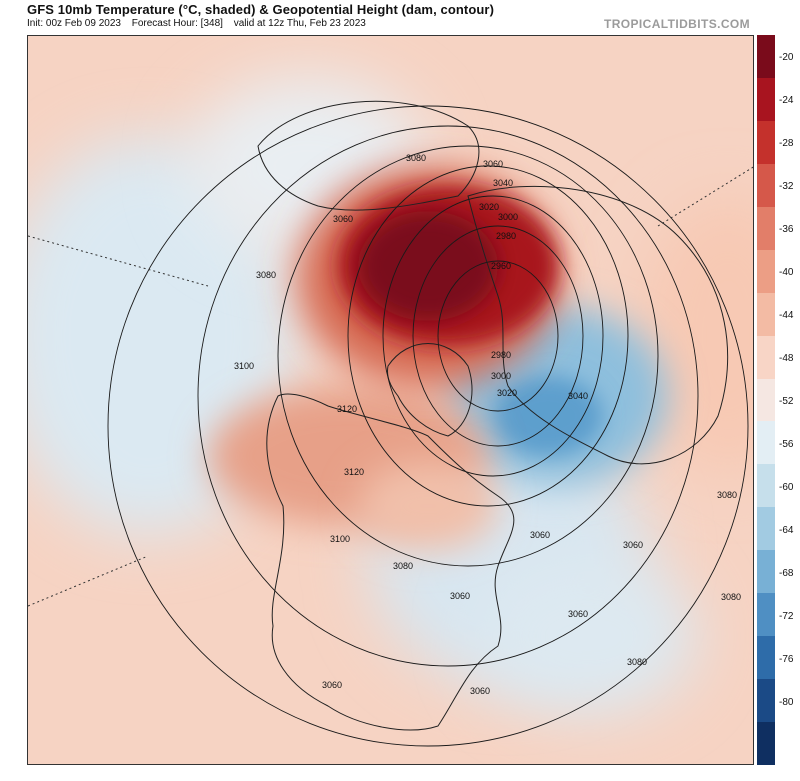 This screenshot has height=781, width=800. What do you see at coordinates (786, 616) in the screenshot?
I see `colorbar-tick-label: -72` at bounding box center [786, 616].